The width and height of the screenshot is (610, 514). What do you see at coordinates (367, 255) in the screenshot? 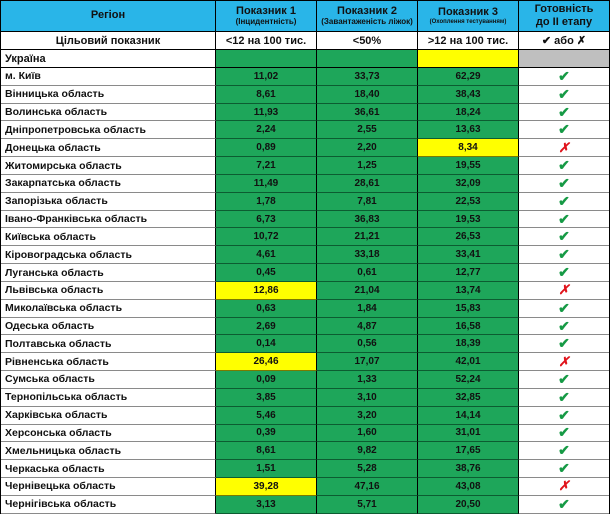
I see `indicator2-cell: 33,18` at bounding box center [367, 255].